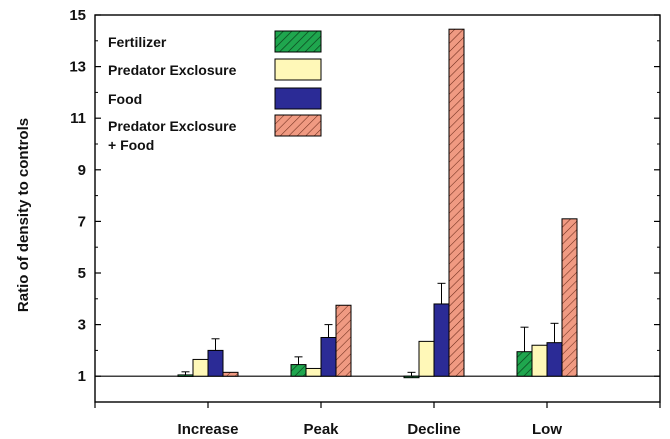 The image size is (670, 439). I want to click on legend-label: Fertilizer, so click(137, 42).